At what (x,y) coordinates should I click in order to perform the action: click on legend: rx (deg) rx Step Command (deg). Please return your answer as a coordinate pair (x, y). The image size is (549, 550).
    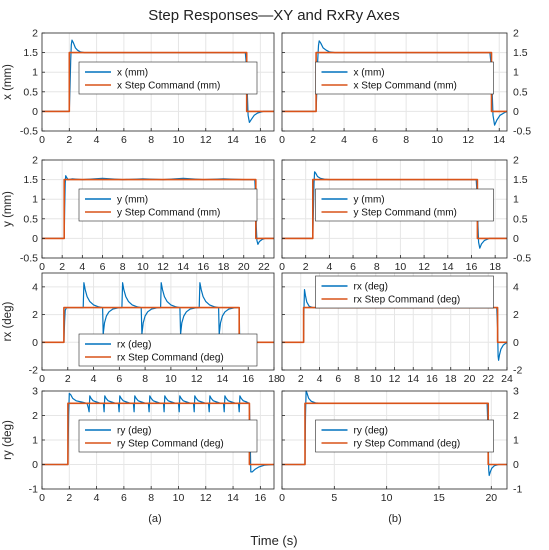
    Looking at the image, I should click on (168, 350).